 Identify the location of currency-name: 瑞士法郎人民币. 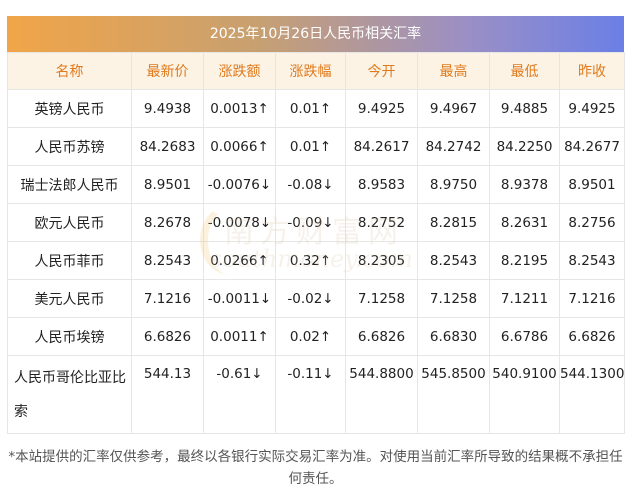
(69, 184).